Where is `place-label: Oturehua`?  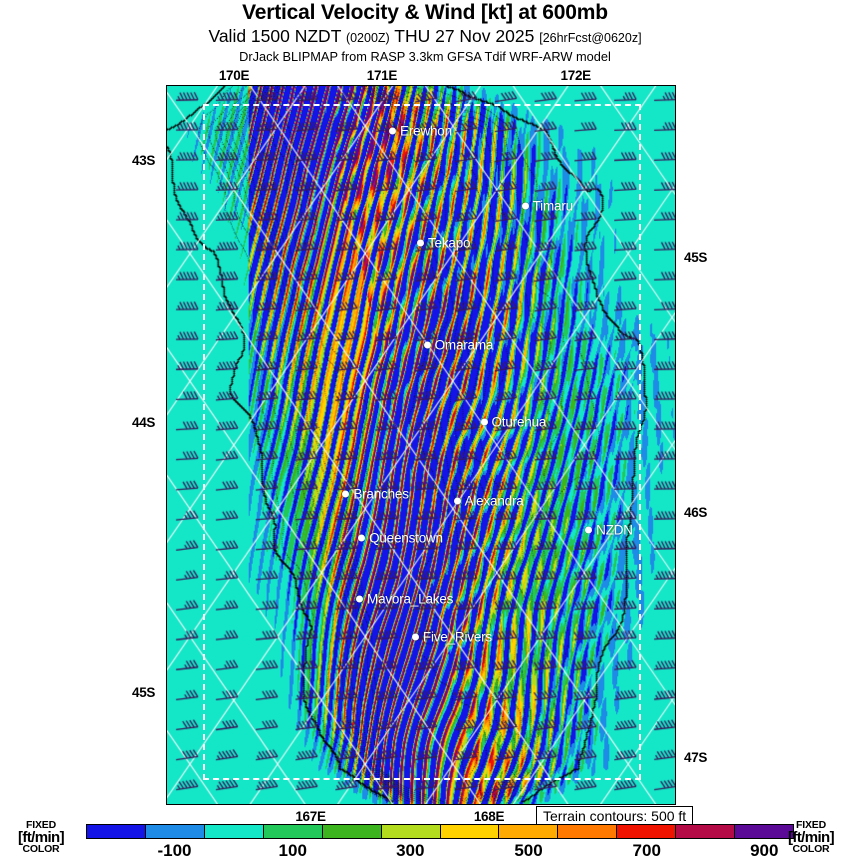
place-label: Oturehua is located at coordinates (519, 422).